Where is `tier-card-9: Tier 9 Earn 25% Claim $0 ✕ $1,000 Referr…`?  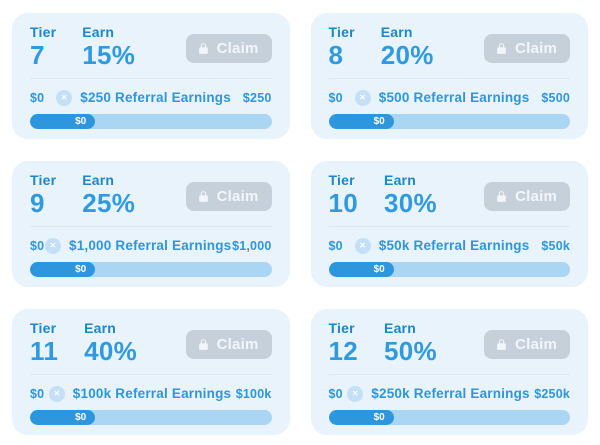 tier-card-9: Tier 9 Earn 25% Claim $0 ✕ $1,000 Referr… is located at coordinates (151, 224).